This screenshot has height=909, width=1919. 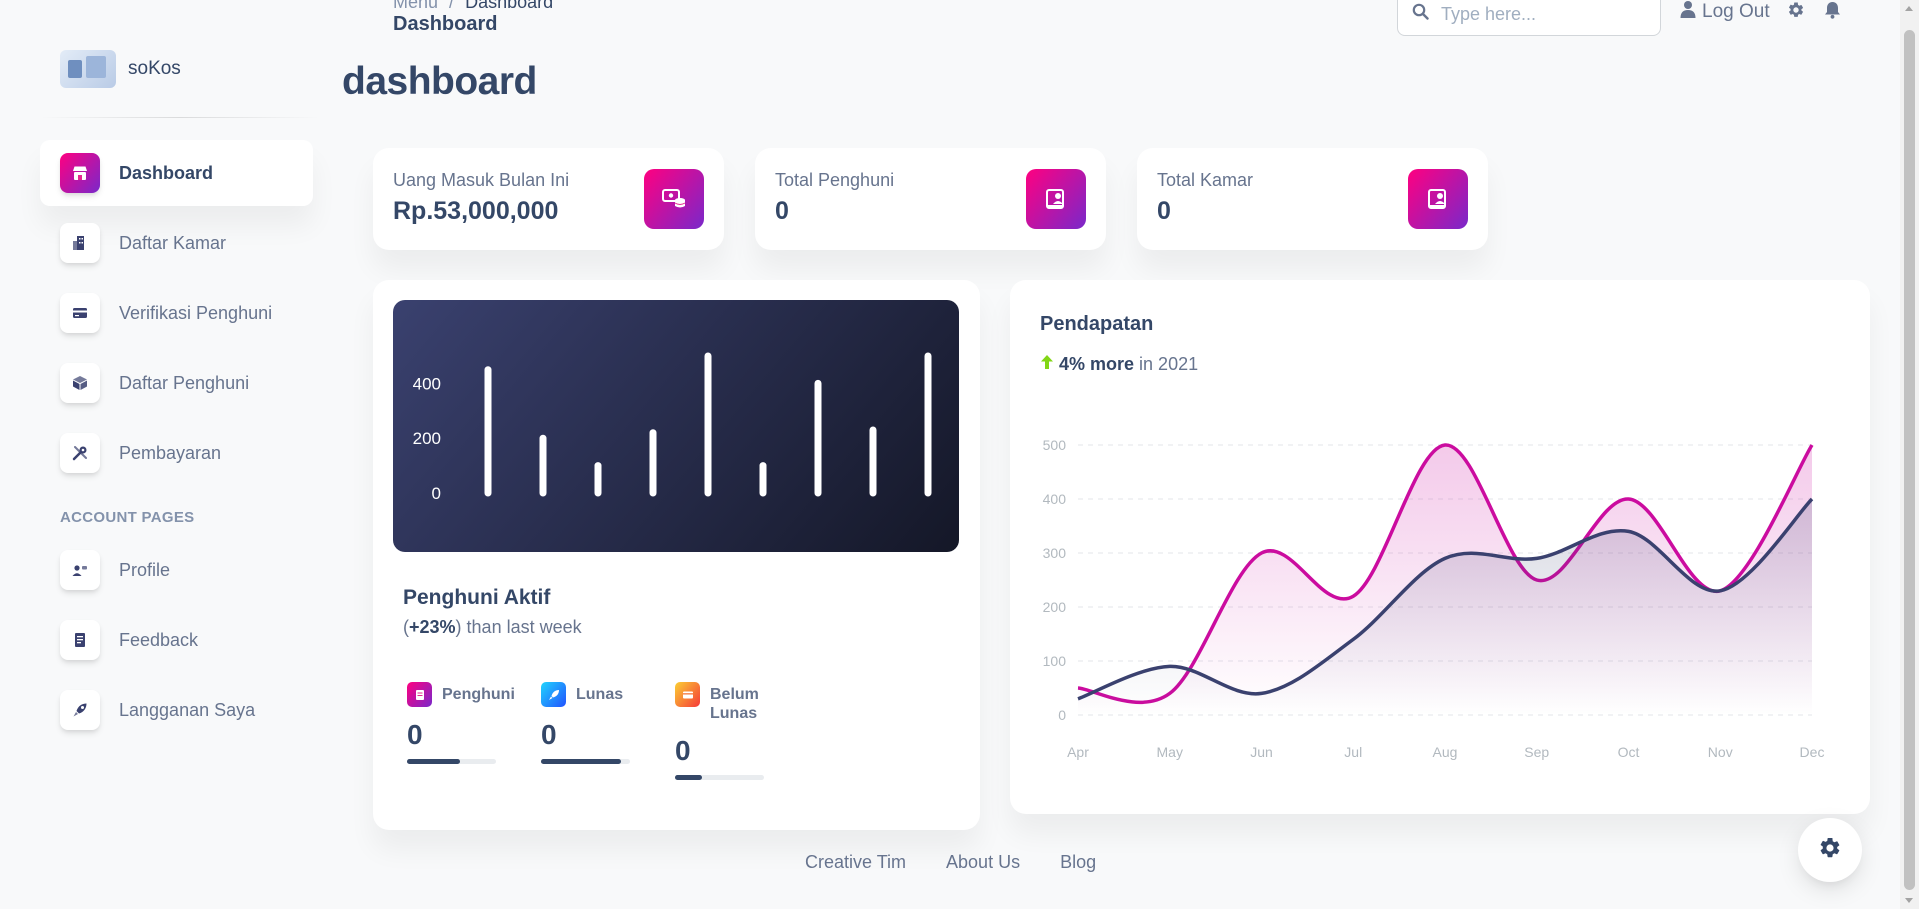 I want to click on y-tick-label: 0, so click(x=1062, y=715).